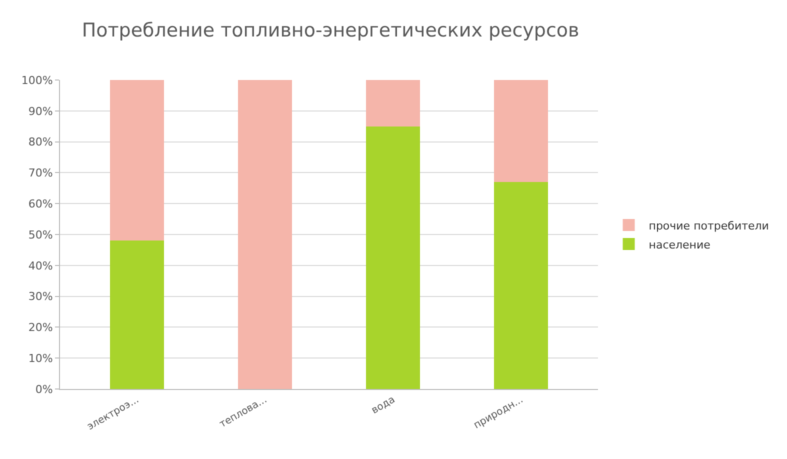 The width and height of the screenshot is (787, 459). Describe the element at coordinates (40, 203) in the screenshot. I see `y-tick-label: 60%` at that location.